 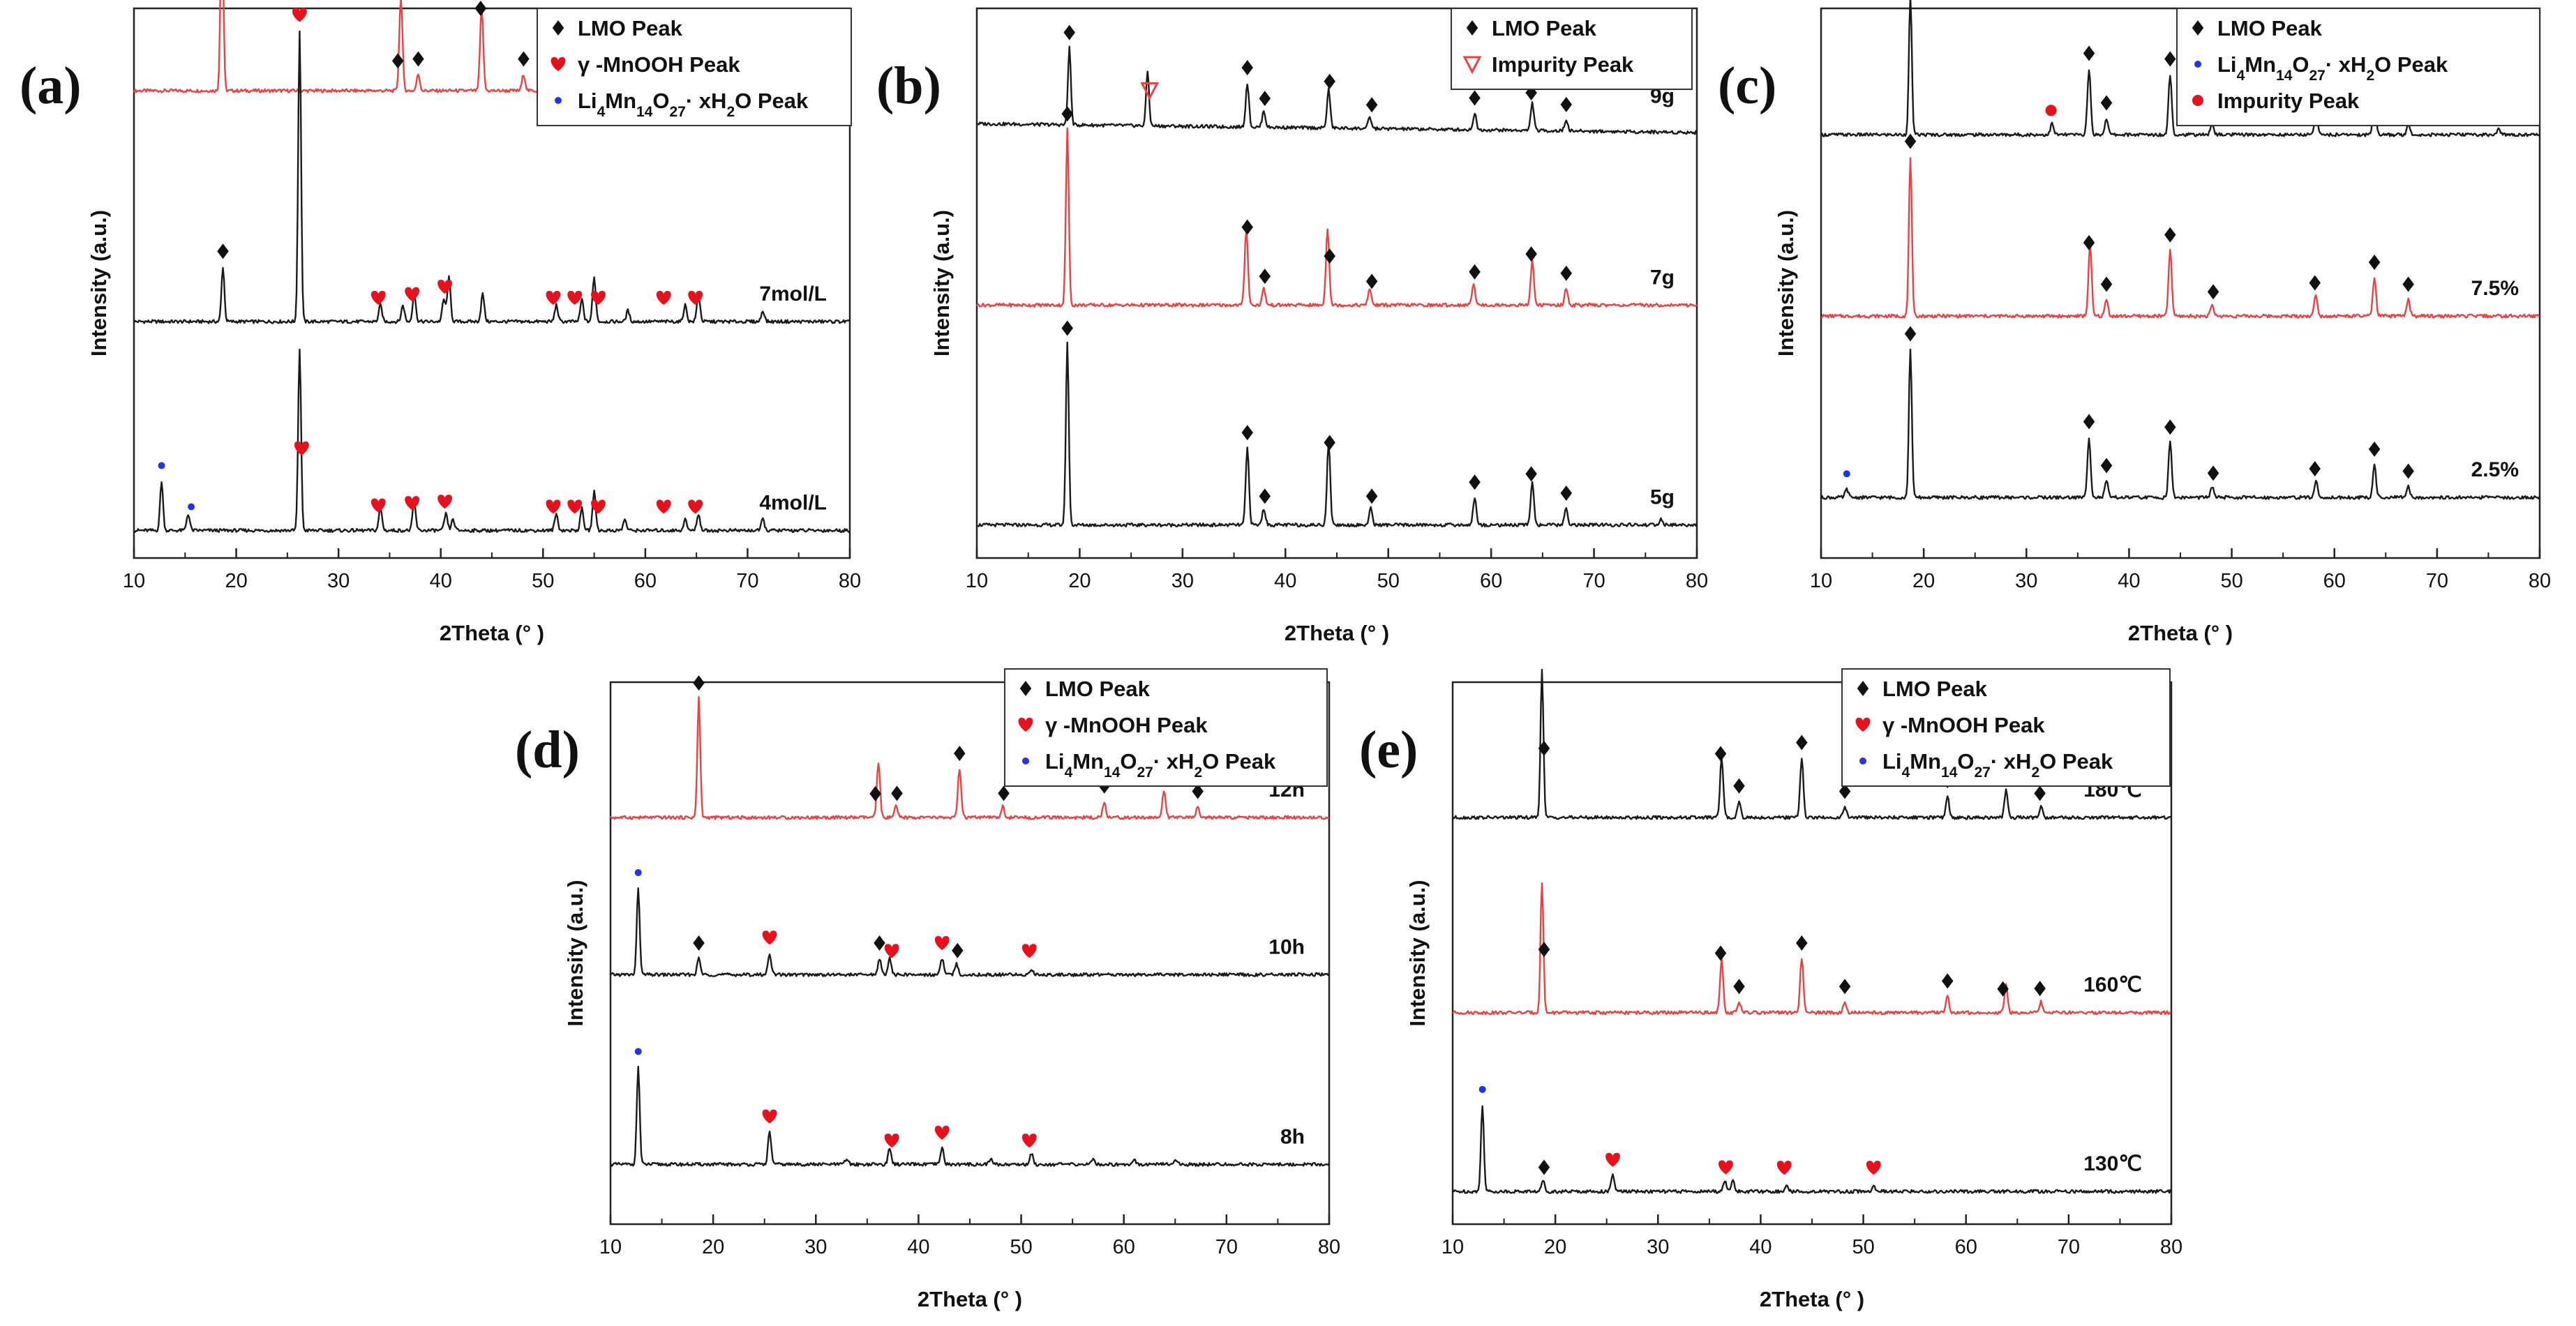 What do you see at coordinates (558, 100) in the screenshot?
I see `legend-marker-blue_dot` at bounding box center [558, 100].